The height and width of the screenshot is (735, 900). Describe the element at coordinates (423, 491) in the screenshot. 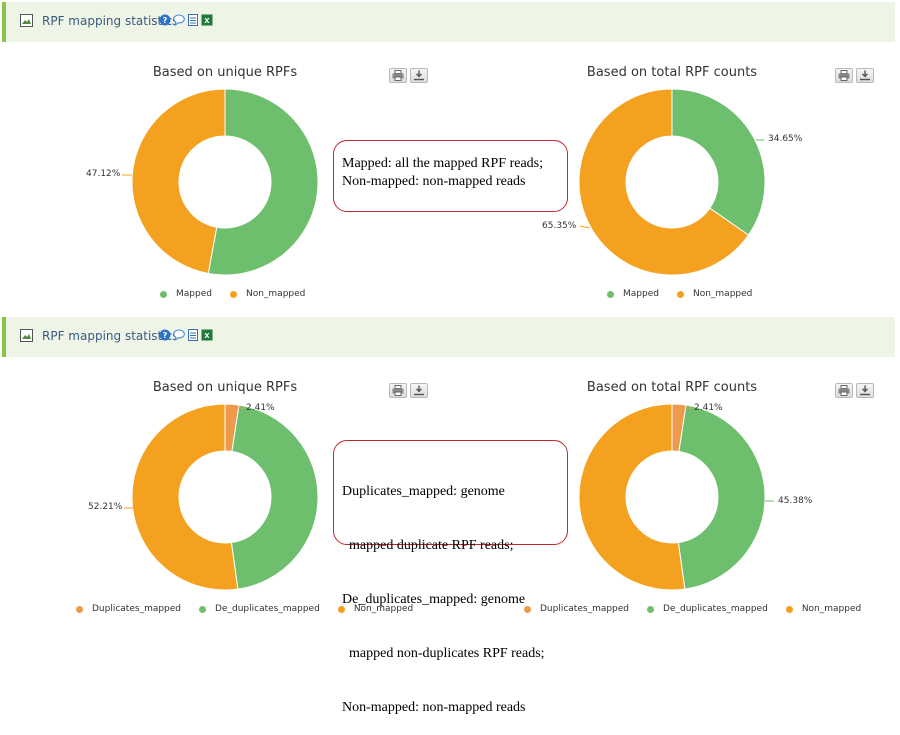

I see `note-line: Duplicates_mapped: genome` at that location.